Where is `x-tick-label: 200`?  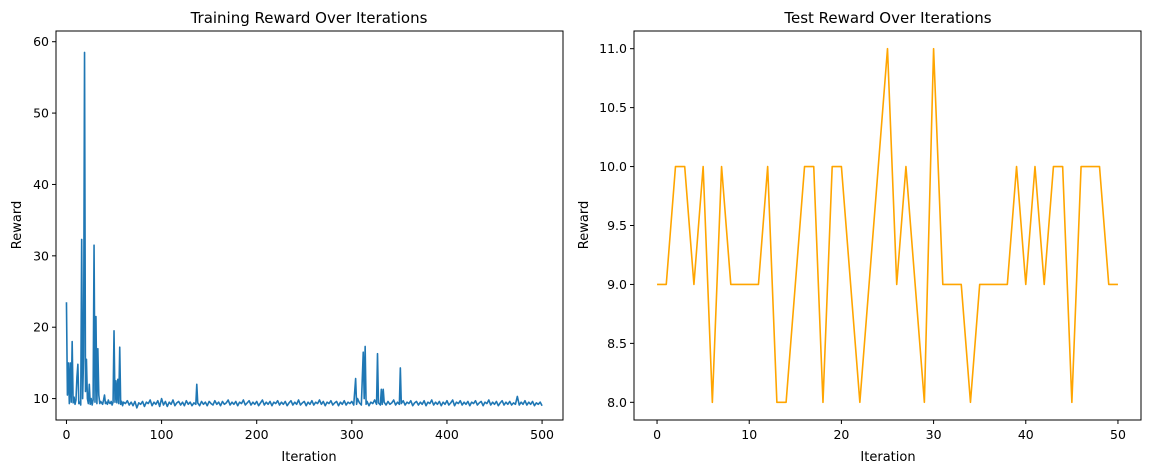 x-tick-label: 200 is located at coordinates (257, 434).